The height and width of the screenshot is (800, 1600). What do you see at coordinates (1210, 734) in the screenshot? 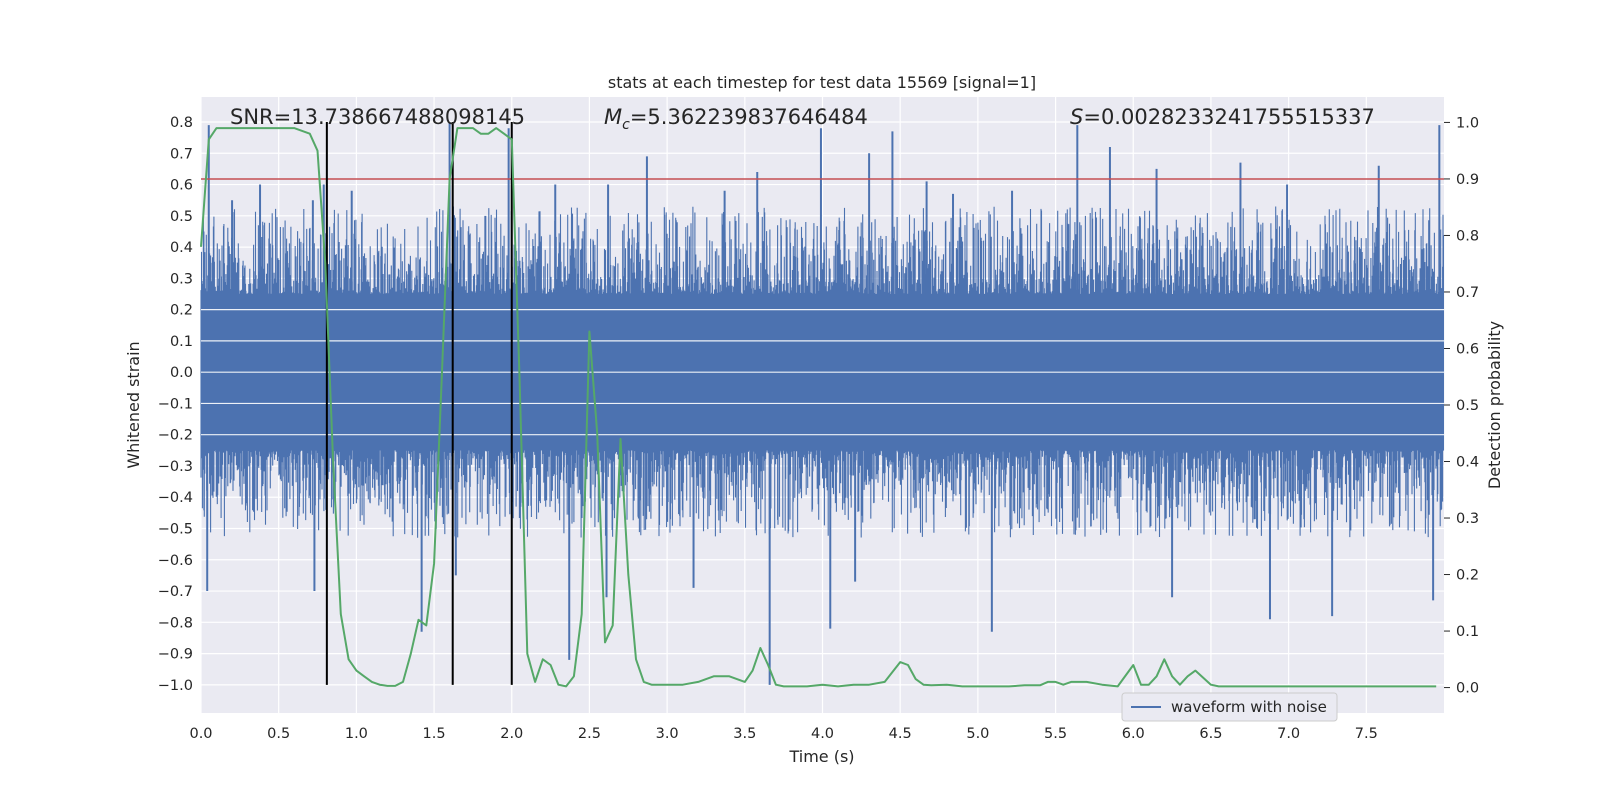
I see `x-tick-label: 6.5` at bounding box center [1210, 734].